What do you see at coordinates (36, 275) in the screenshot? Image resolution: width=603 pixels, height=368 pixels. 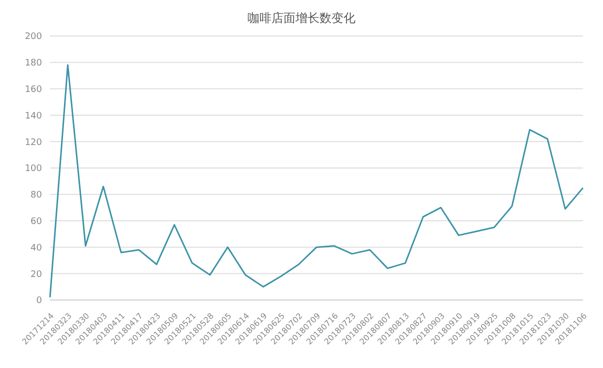 I see `y-tick-label: 20` at bounding box center [36, 275].